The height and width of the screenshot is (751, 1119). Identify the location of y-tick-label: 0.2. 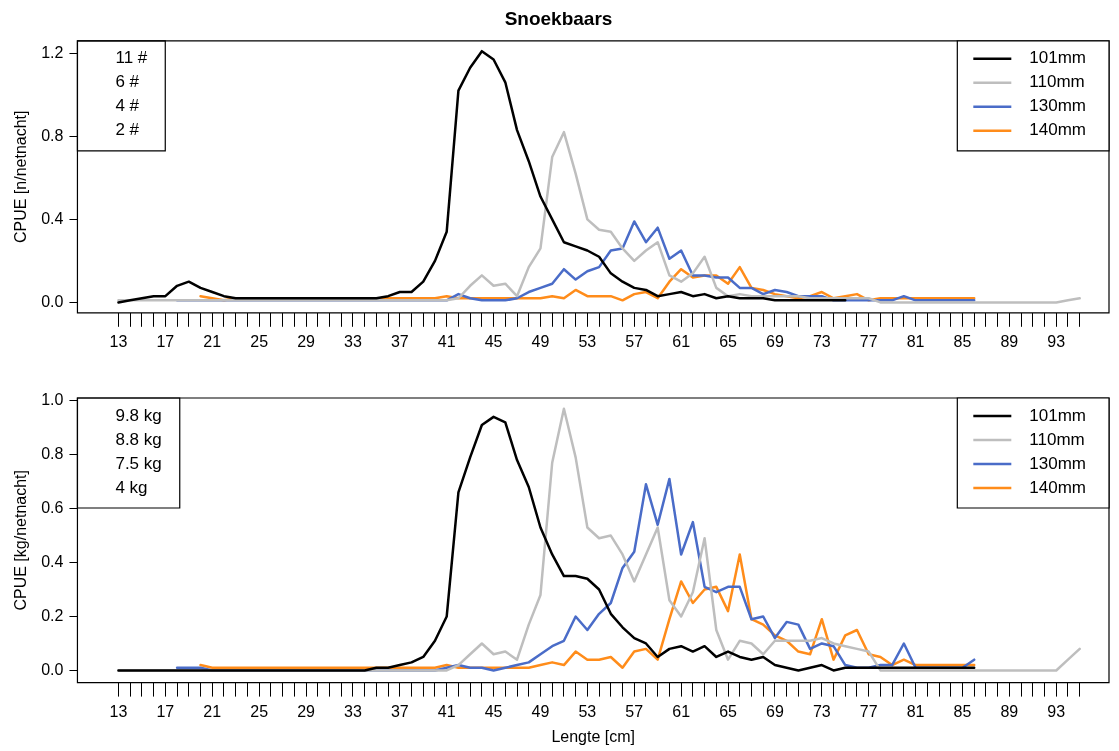
(52, 615).